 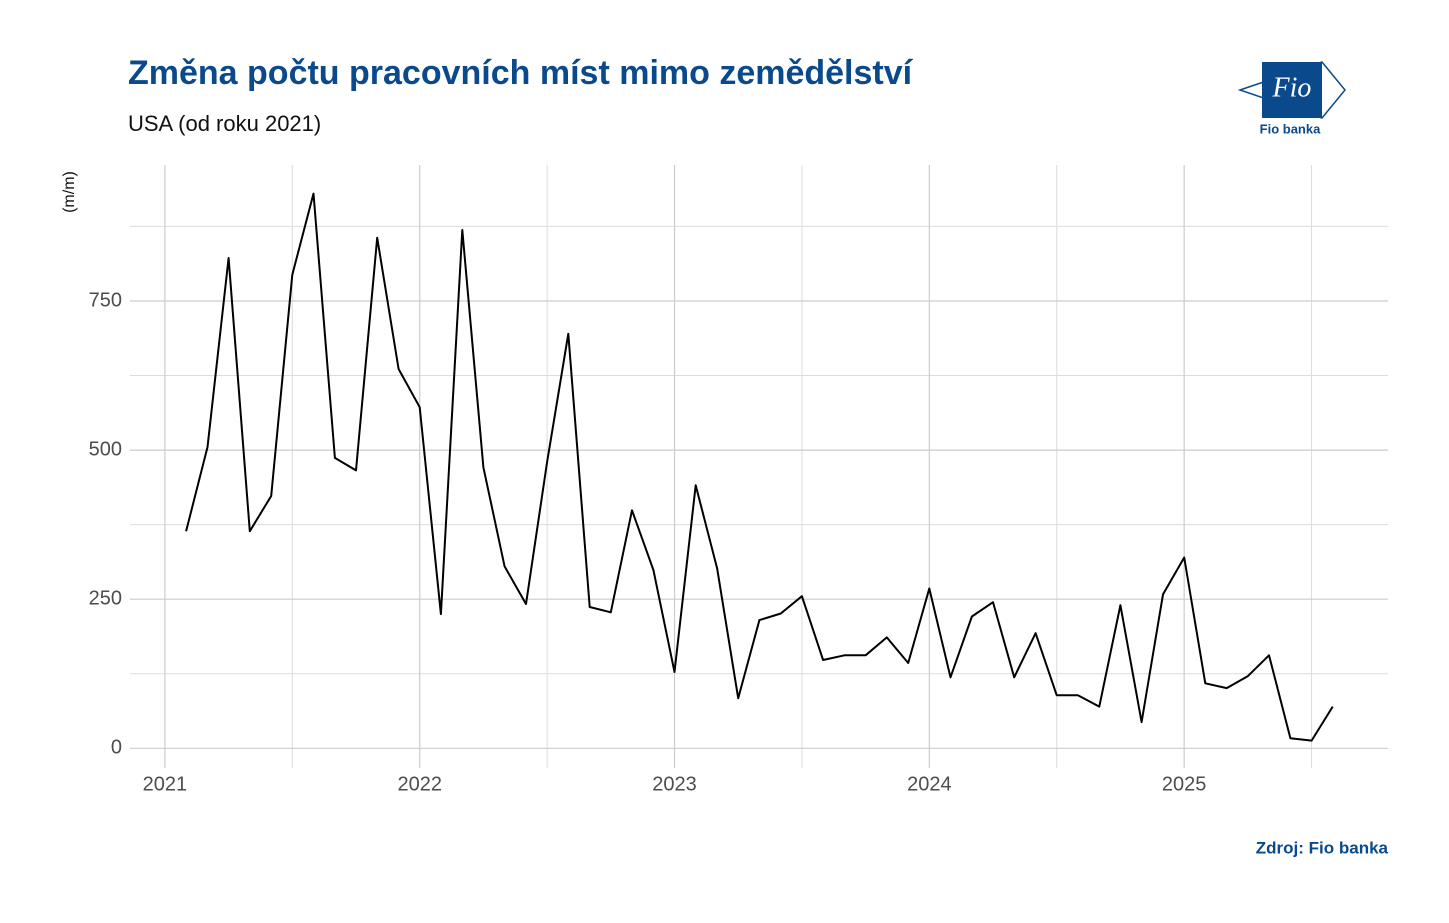 What do you see at coordinates (1322, 847) in the screenshot?
I see `source: Zdroj: Fio banka` at bounding box center [1322, 847].